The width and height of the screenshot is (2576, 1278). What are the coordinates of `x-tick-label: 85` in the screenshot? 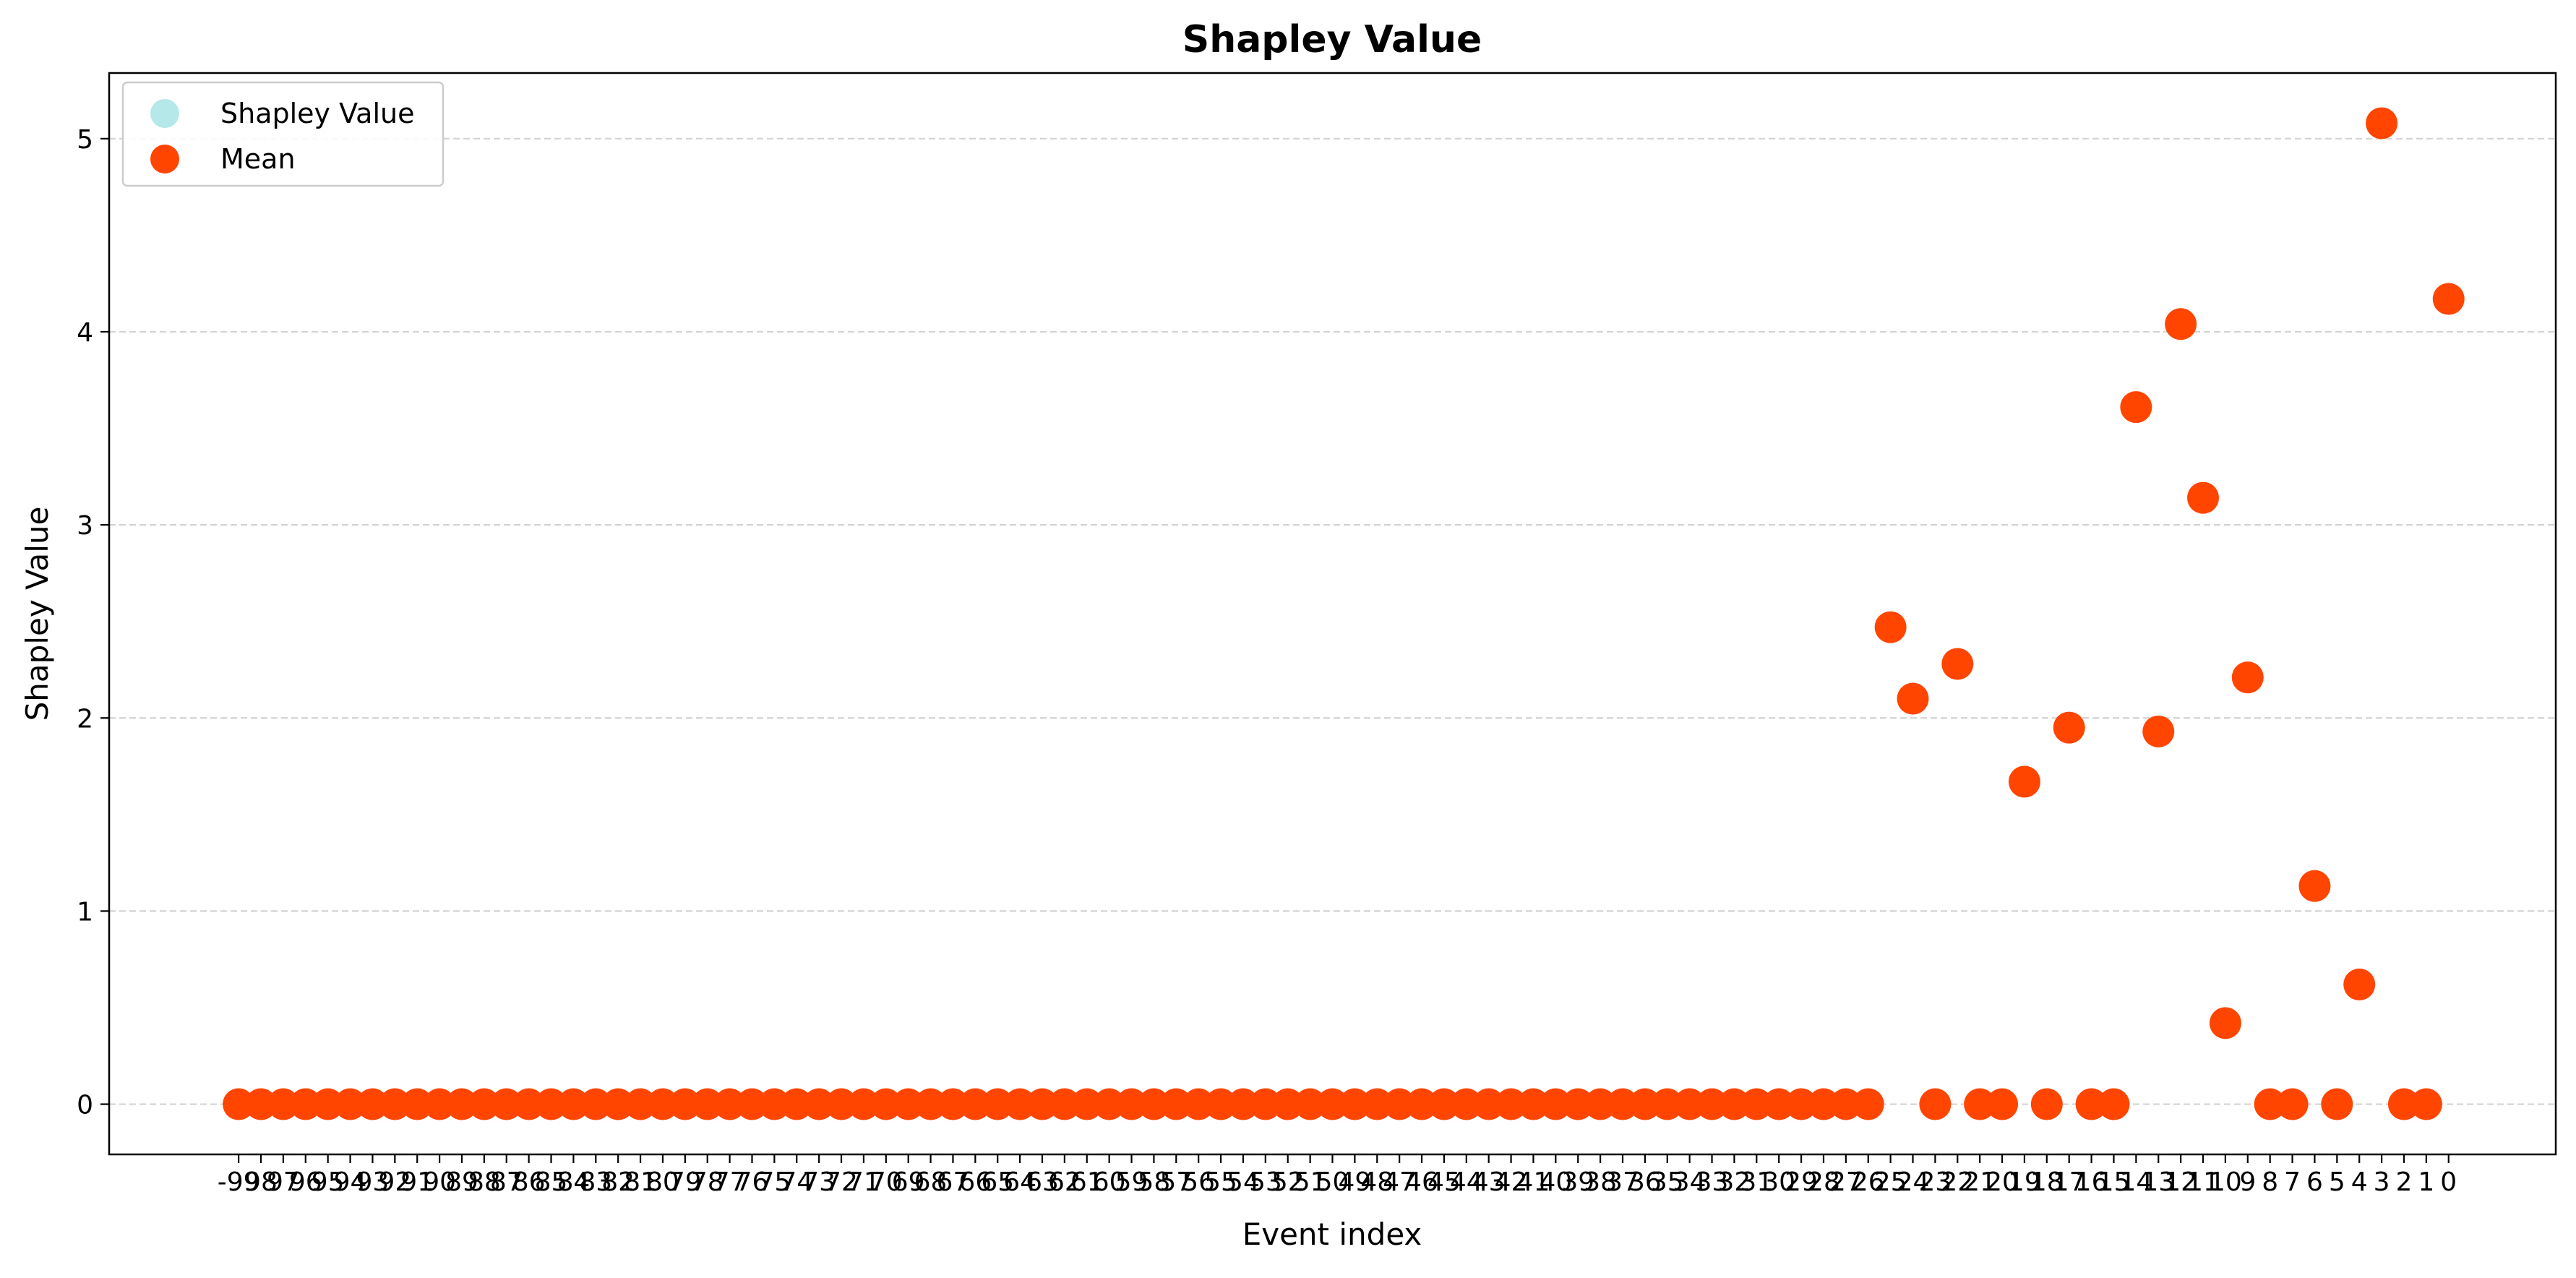 It's located at (551, 1182).